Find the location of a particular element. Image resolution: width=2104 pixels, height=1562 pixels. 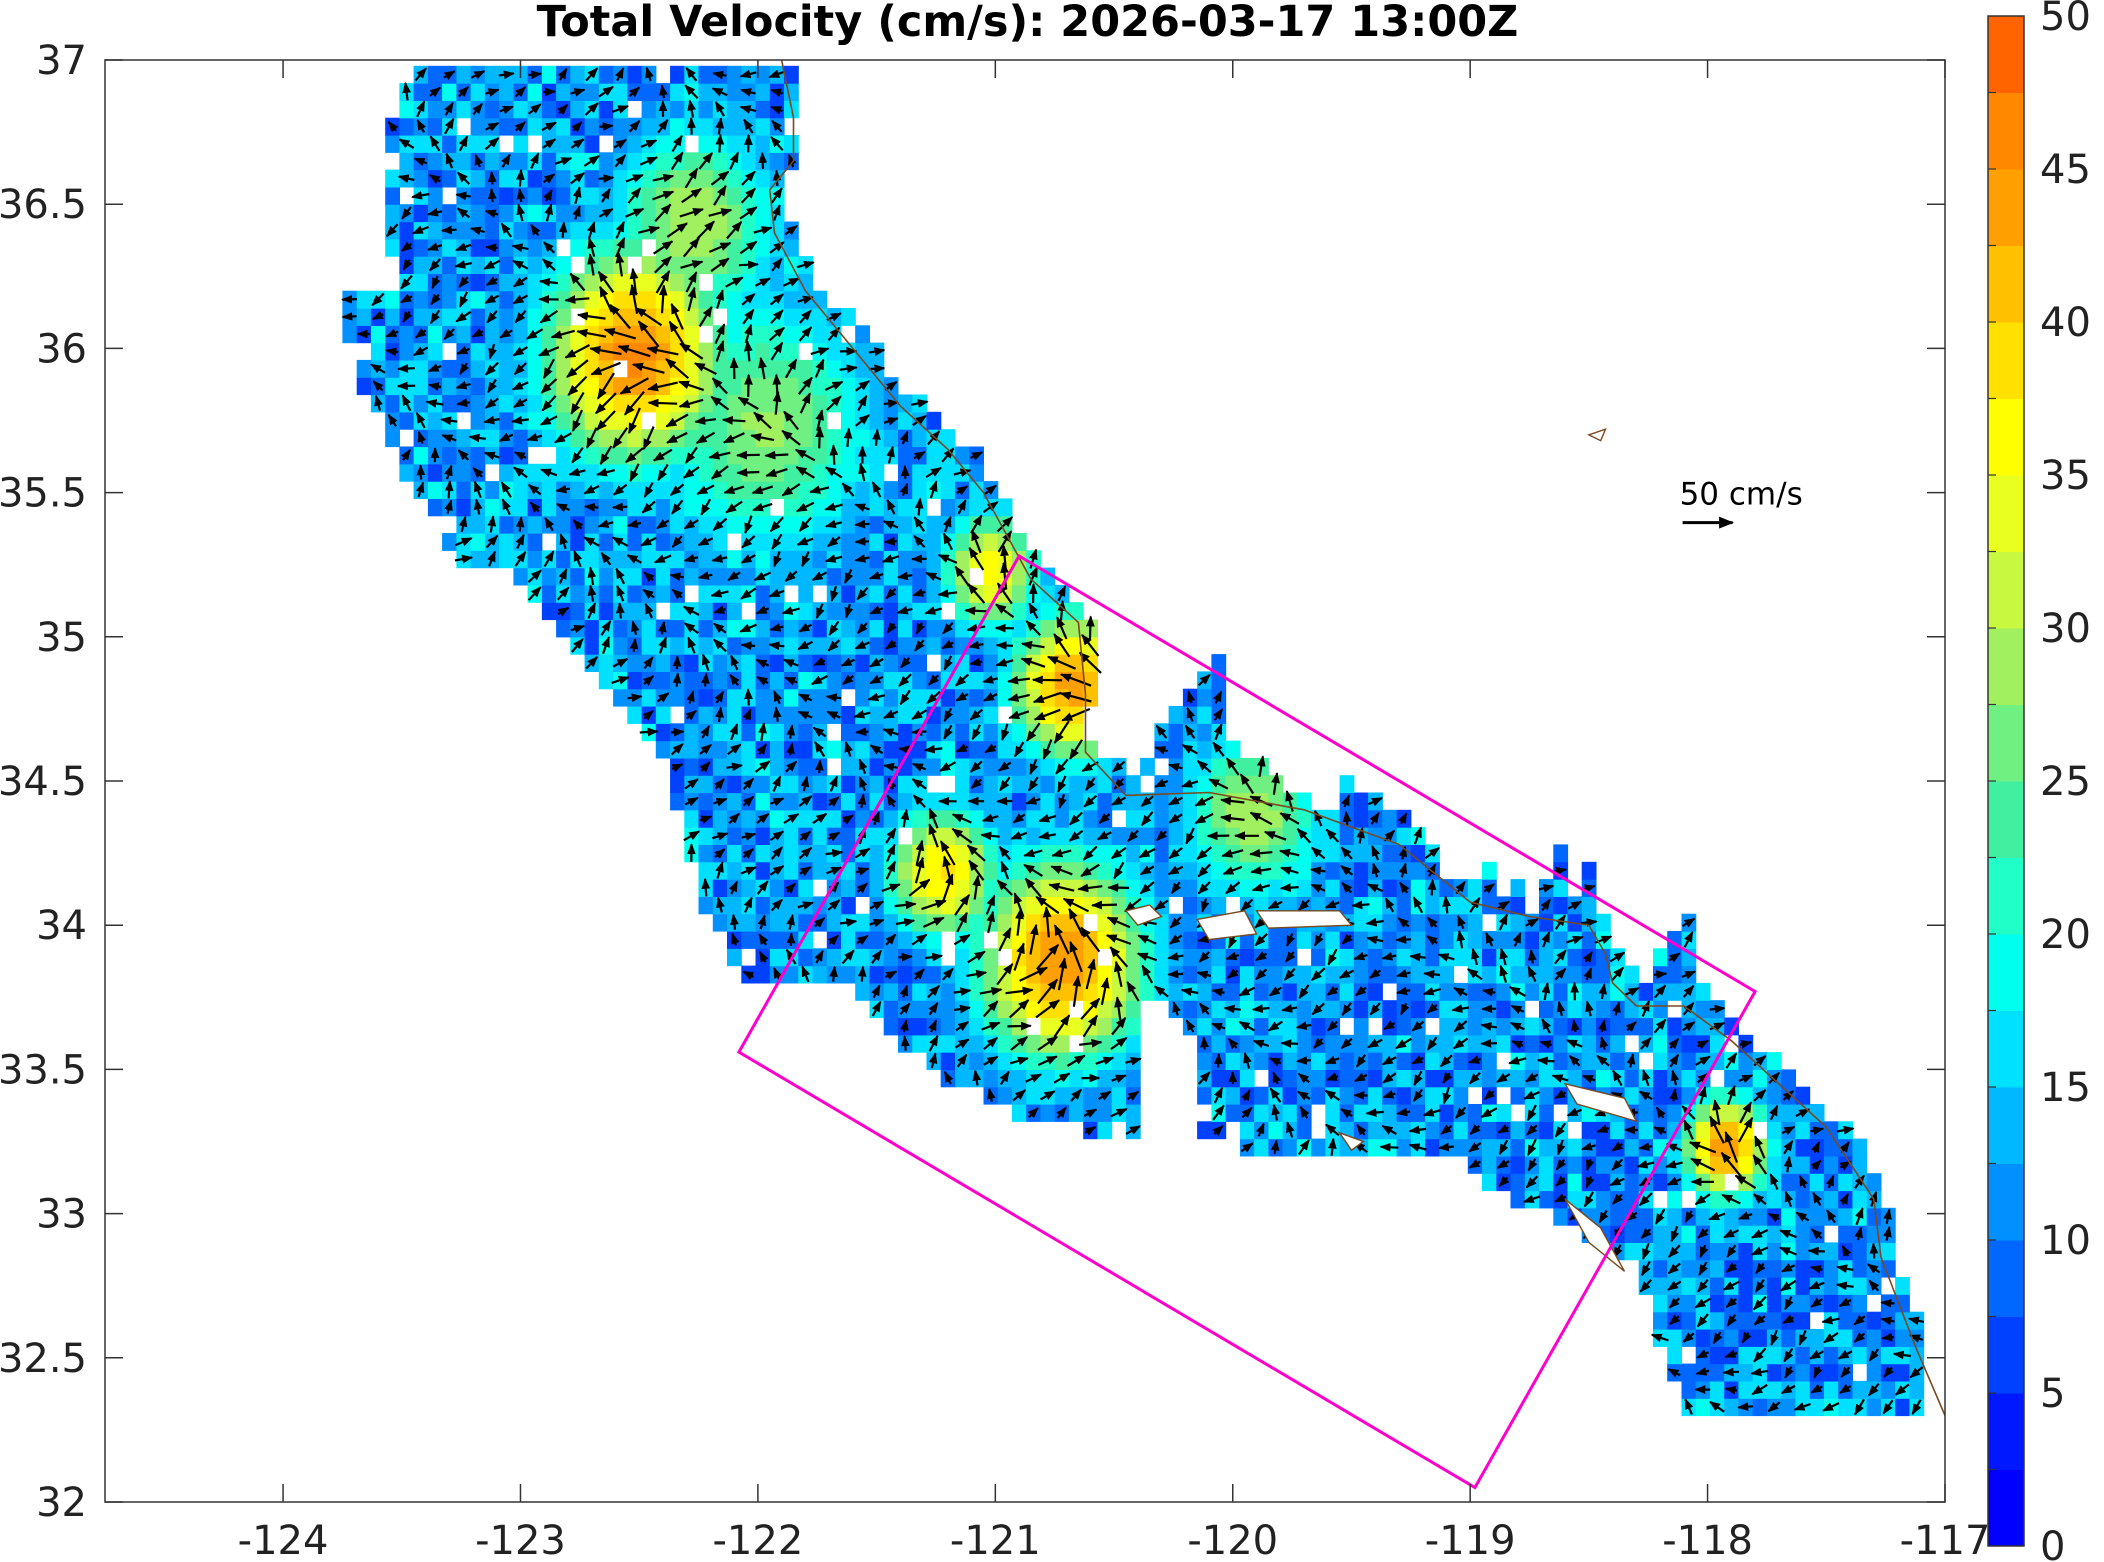

y-tick-label: 35 is located at coordinates (61, 638).